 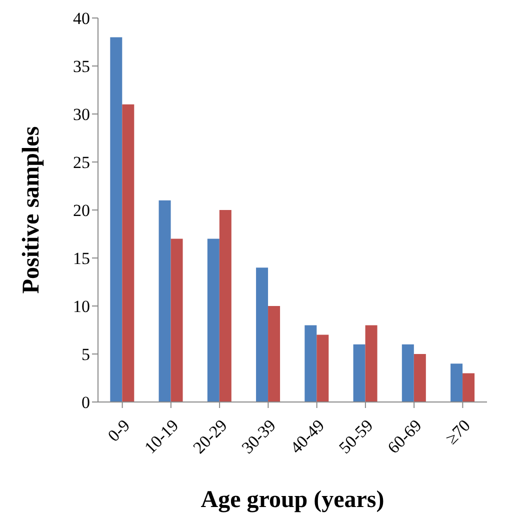 What do you see at coordinates (81, 114) in the screenshot?
I see `y-tick-label: 30` at bounding box center [81, 114].